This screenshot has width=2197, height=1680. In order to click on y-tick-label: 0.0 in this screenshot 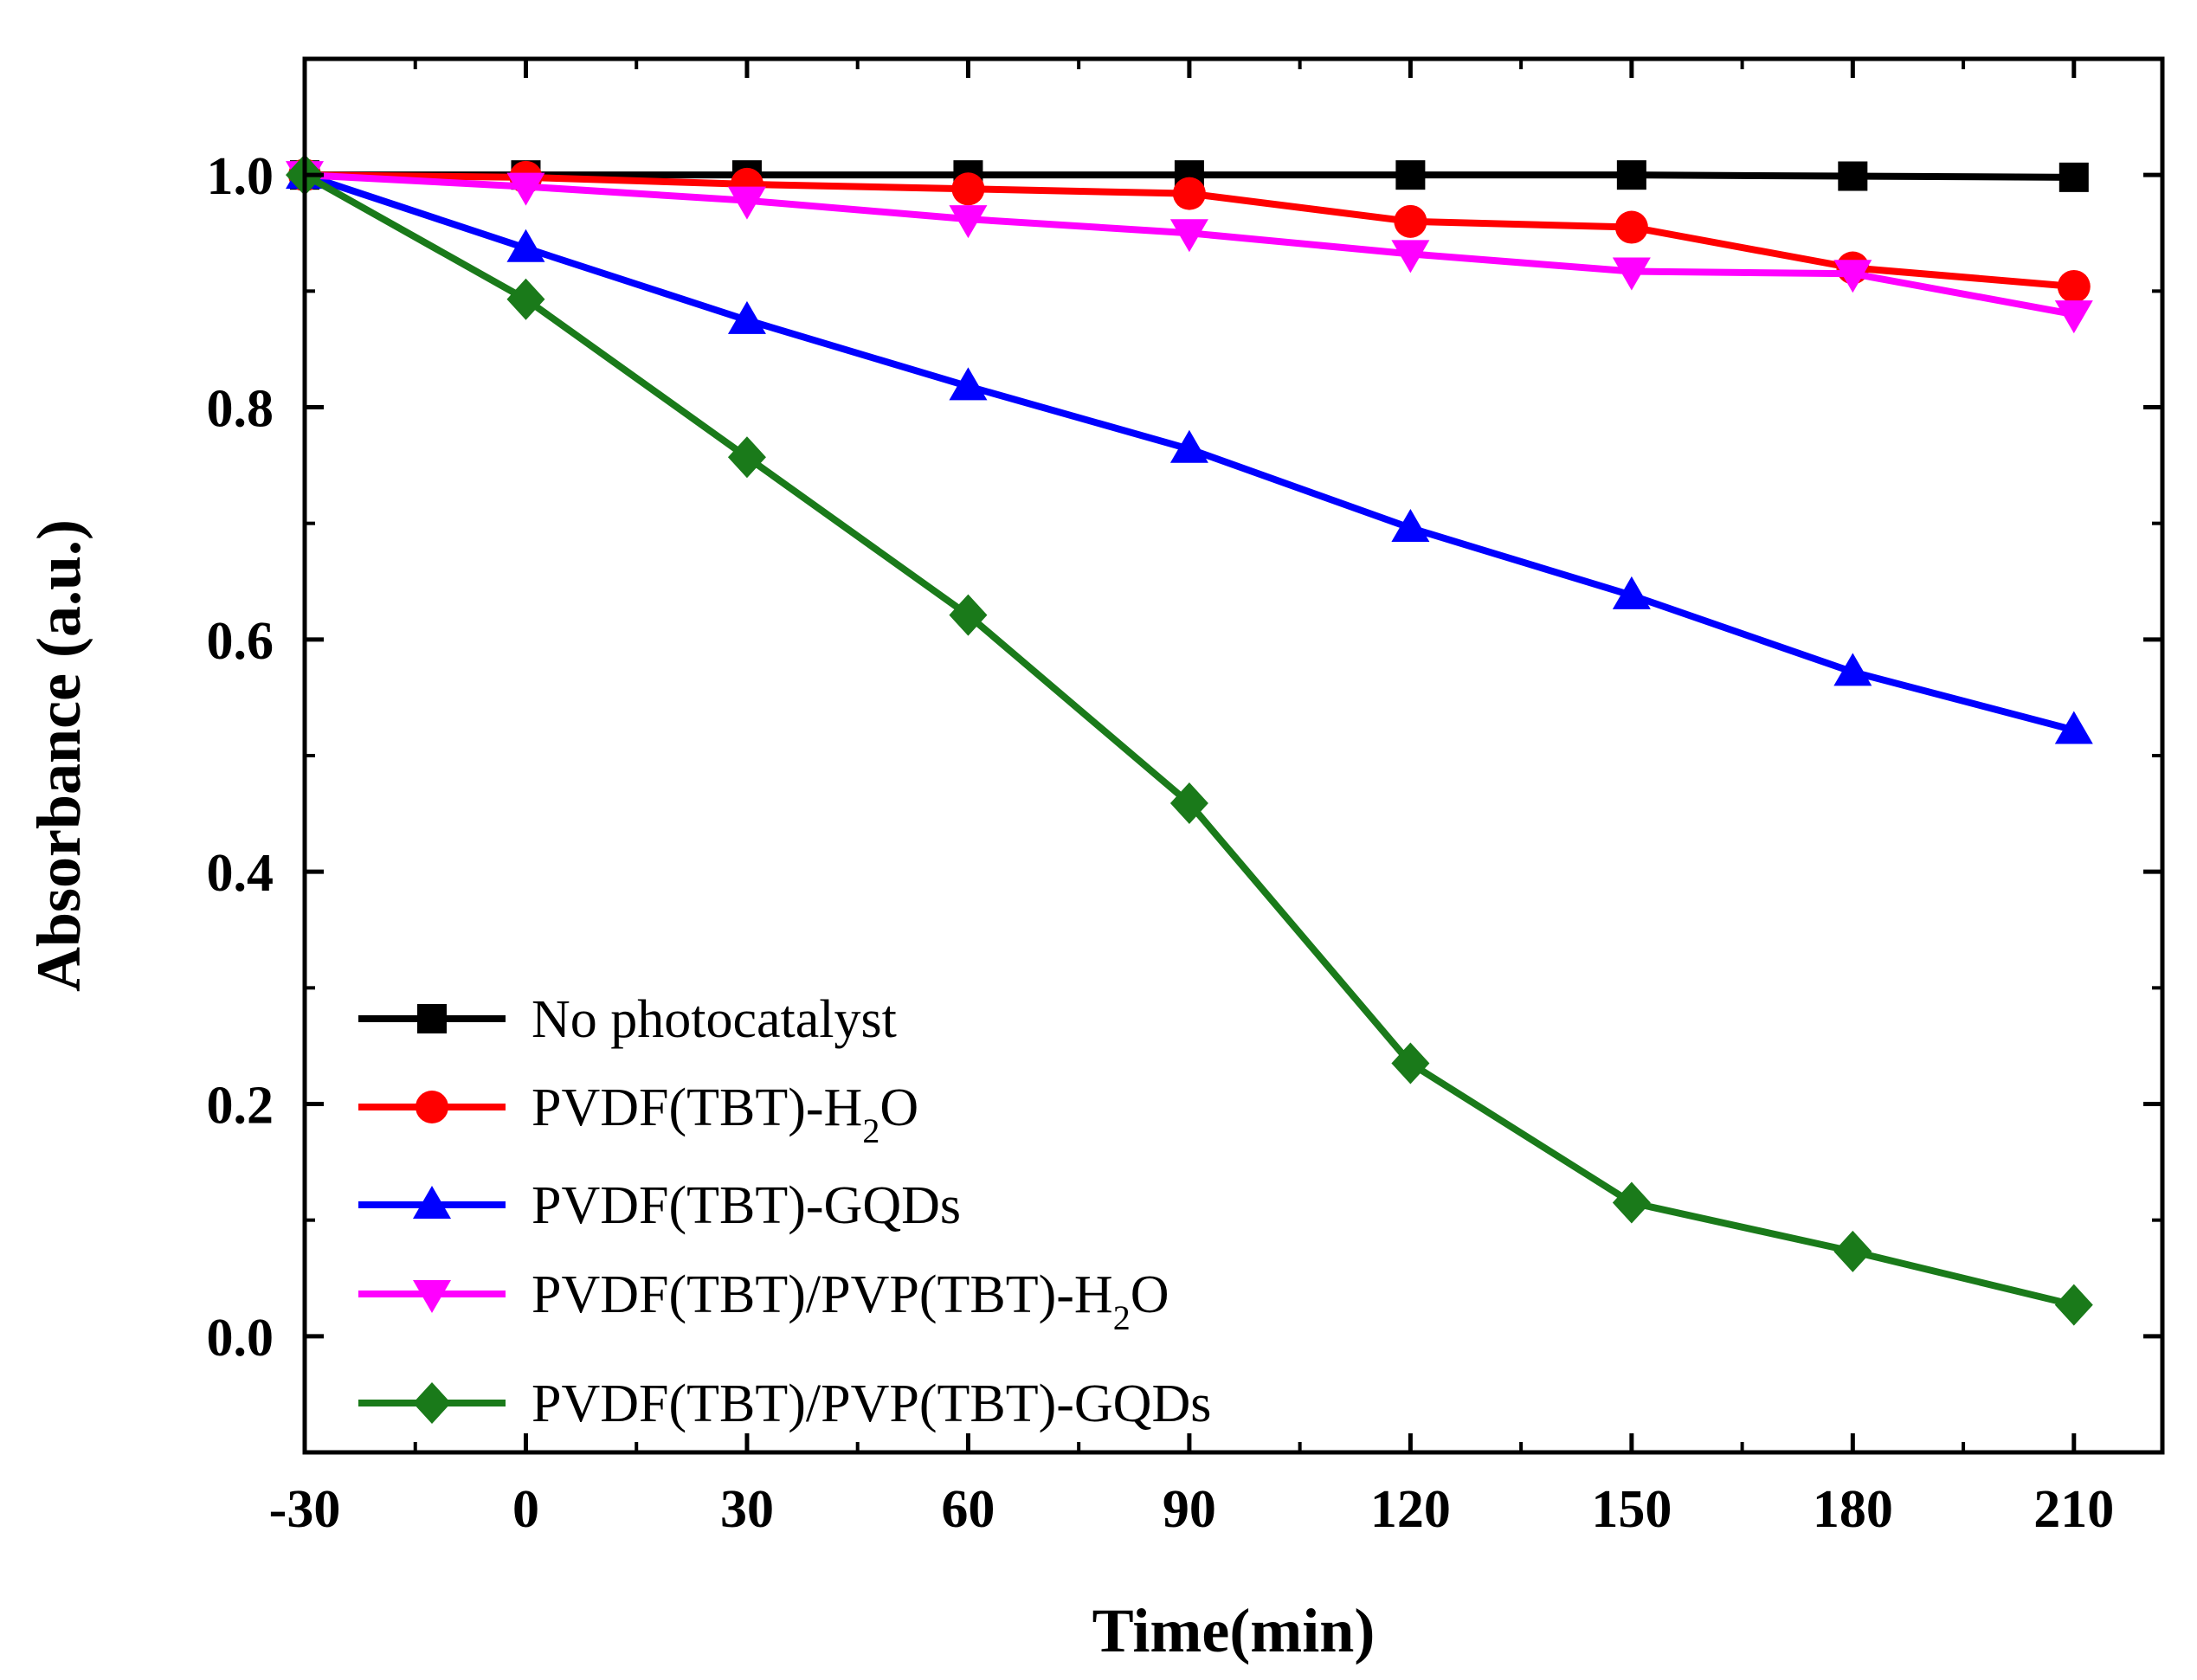, I will do `click(241, 1338)`.